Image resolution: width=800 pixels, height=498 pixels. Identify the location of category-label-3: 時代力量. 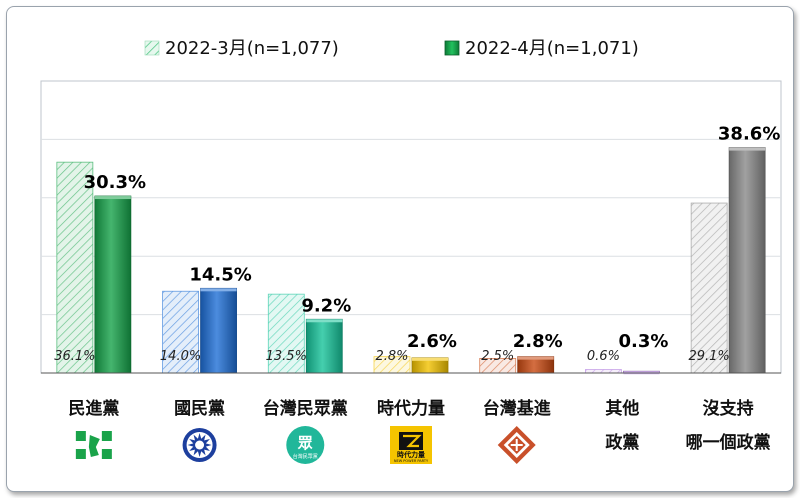
(411, 408).